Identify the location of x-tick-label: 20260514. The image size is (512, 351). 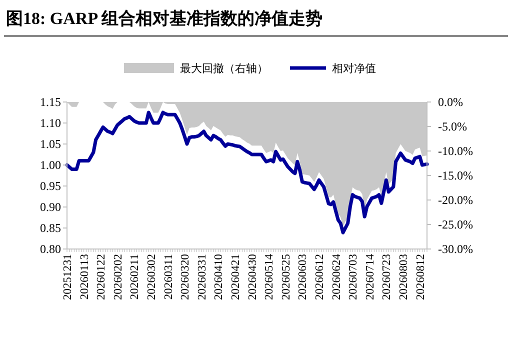
(270, 277).